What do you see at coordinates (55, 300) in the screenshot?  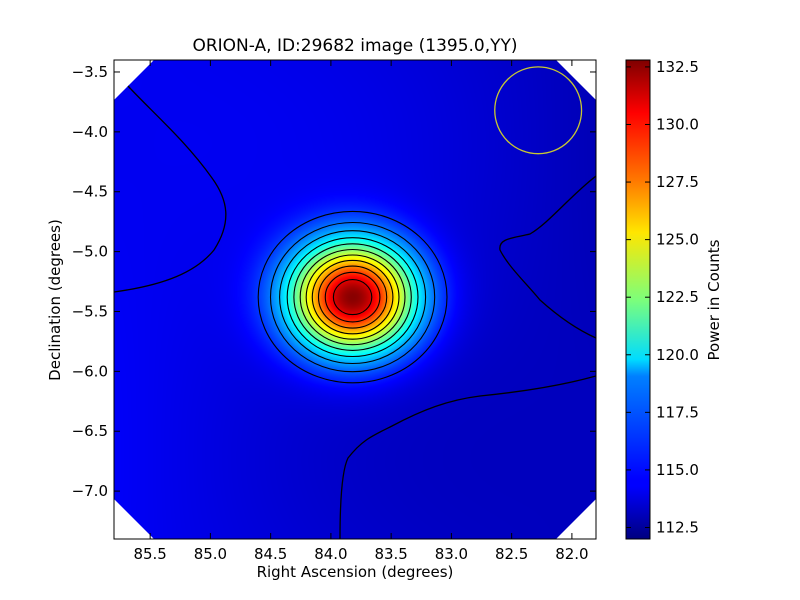 I see `y-axis-label: Declination (degrees)` at bounding box center [55, 300].